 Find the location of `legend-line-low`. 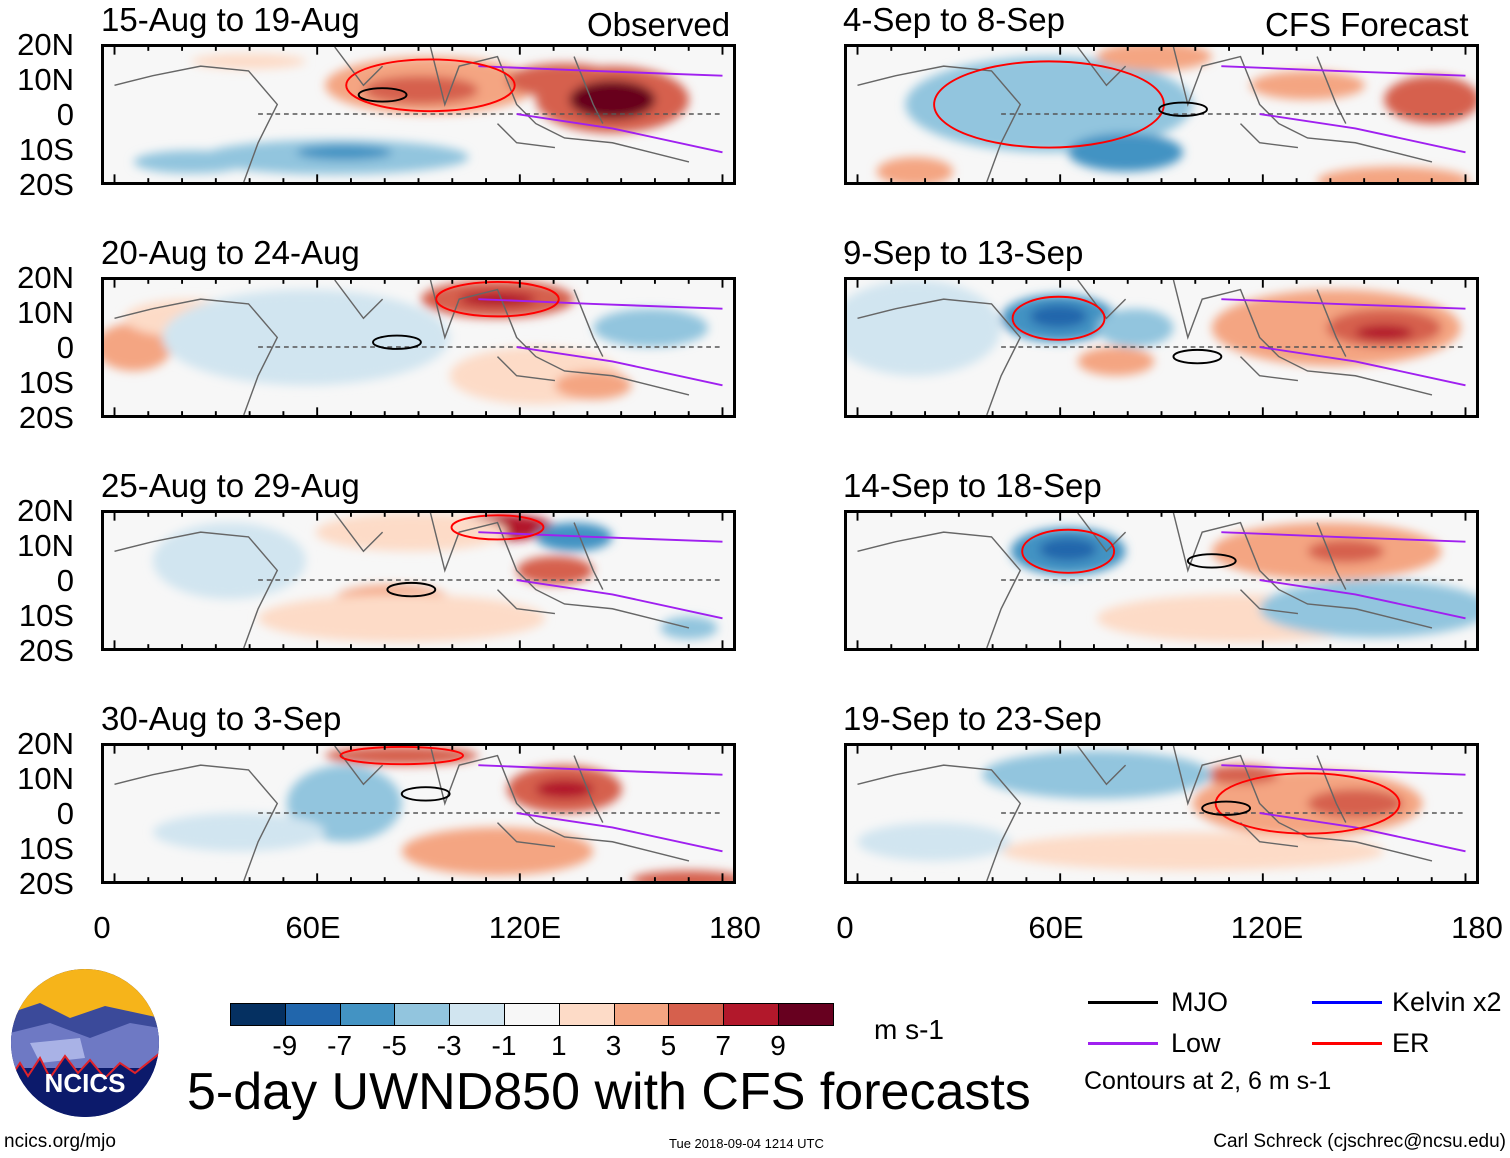

legend-line-low is located at coordinates (1123, 1043).